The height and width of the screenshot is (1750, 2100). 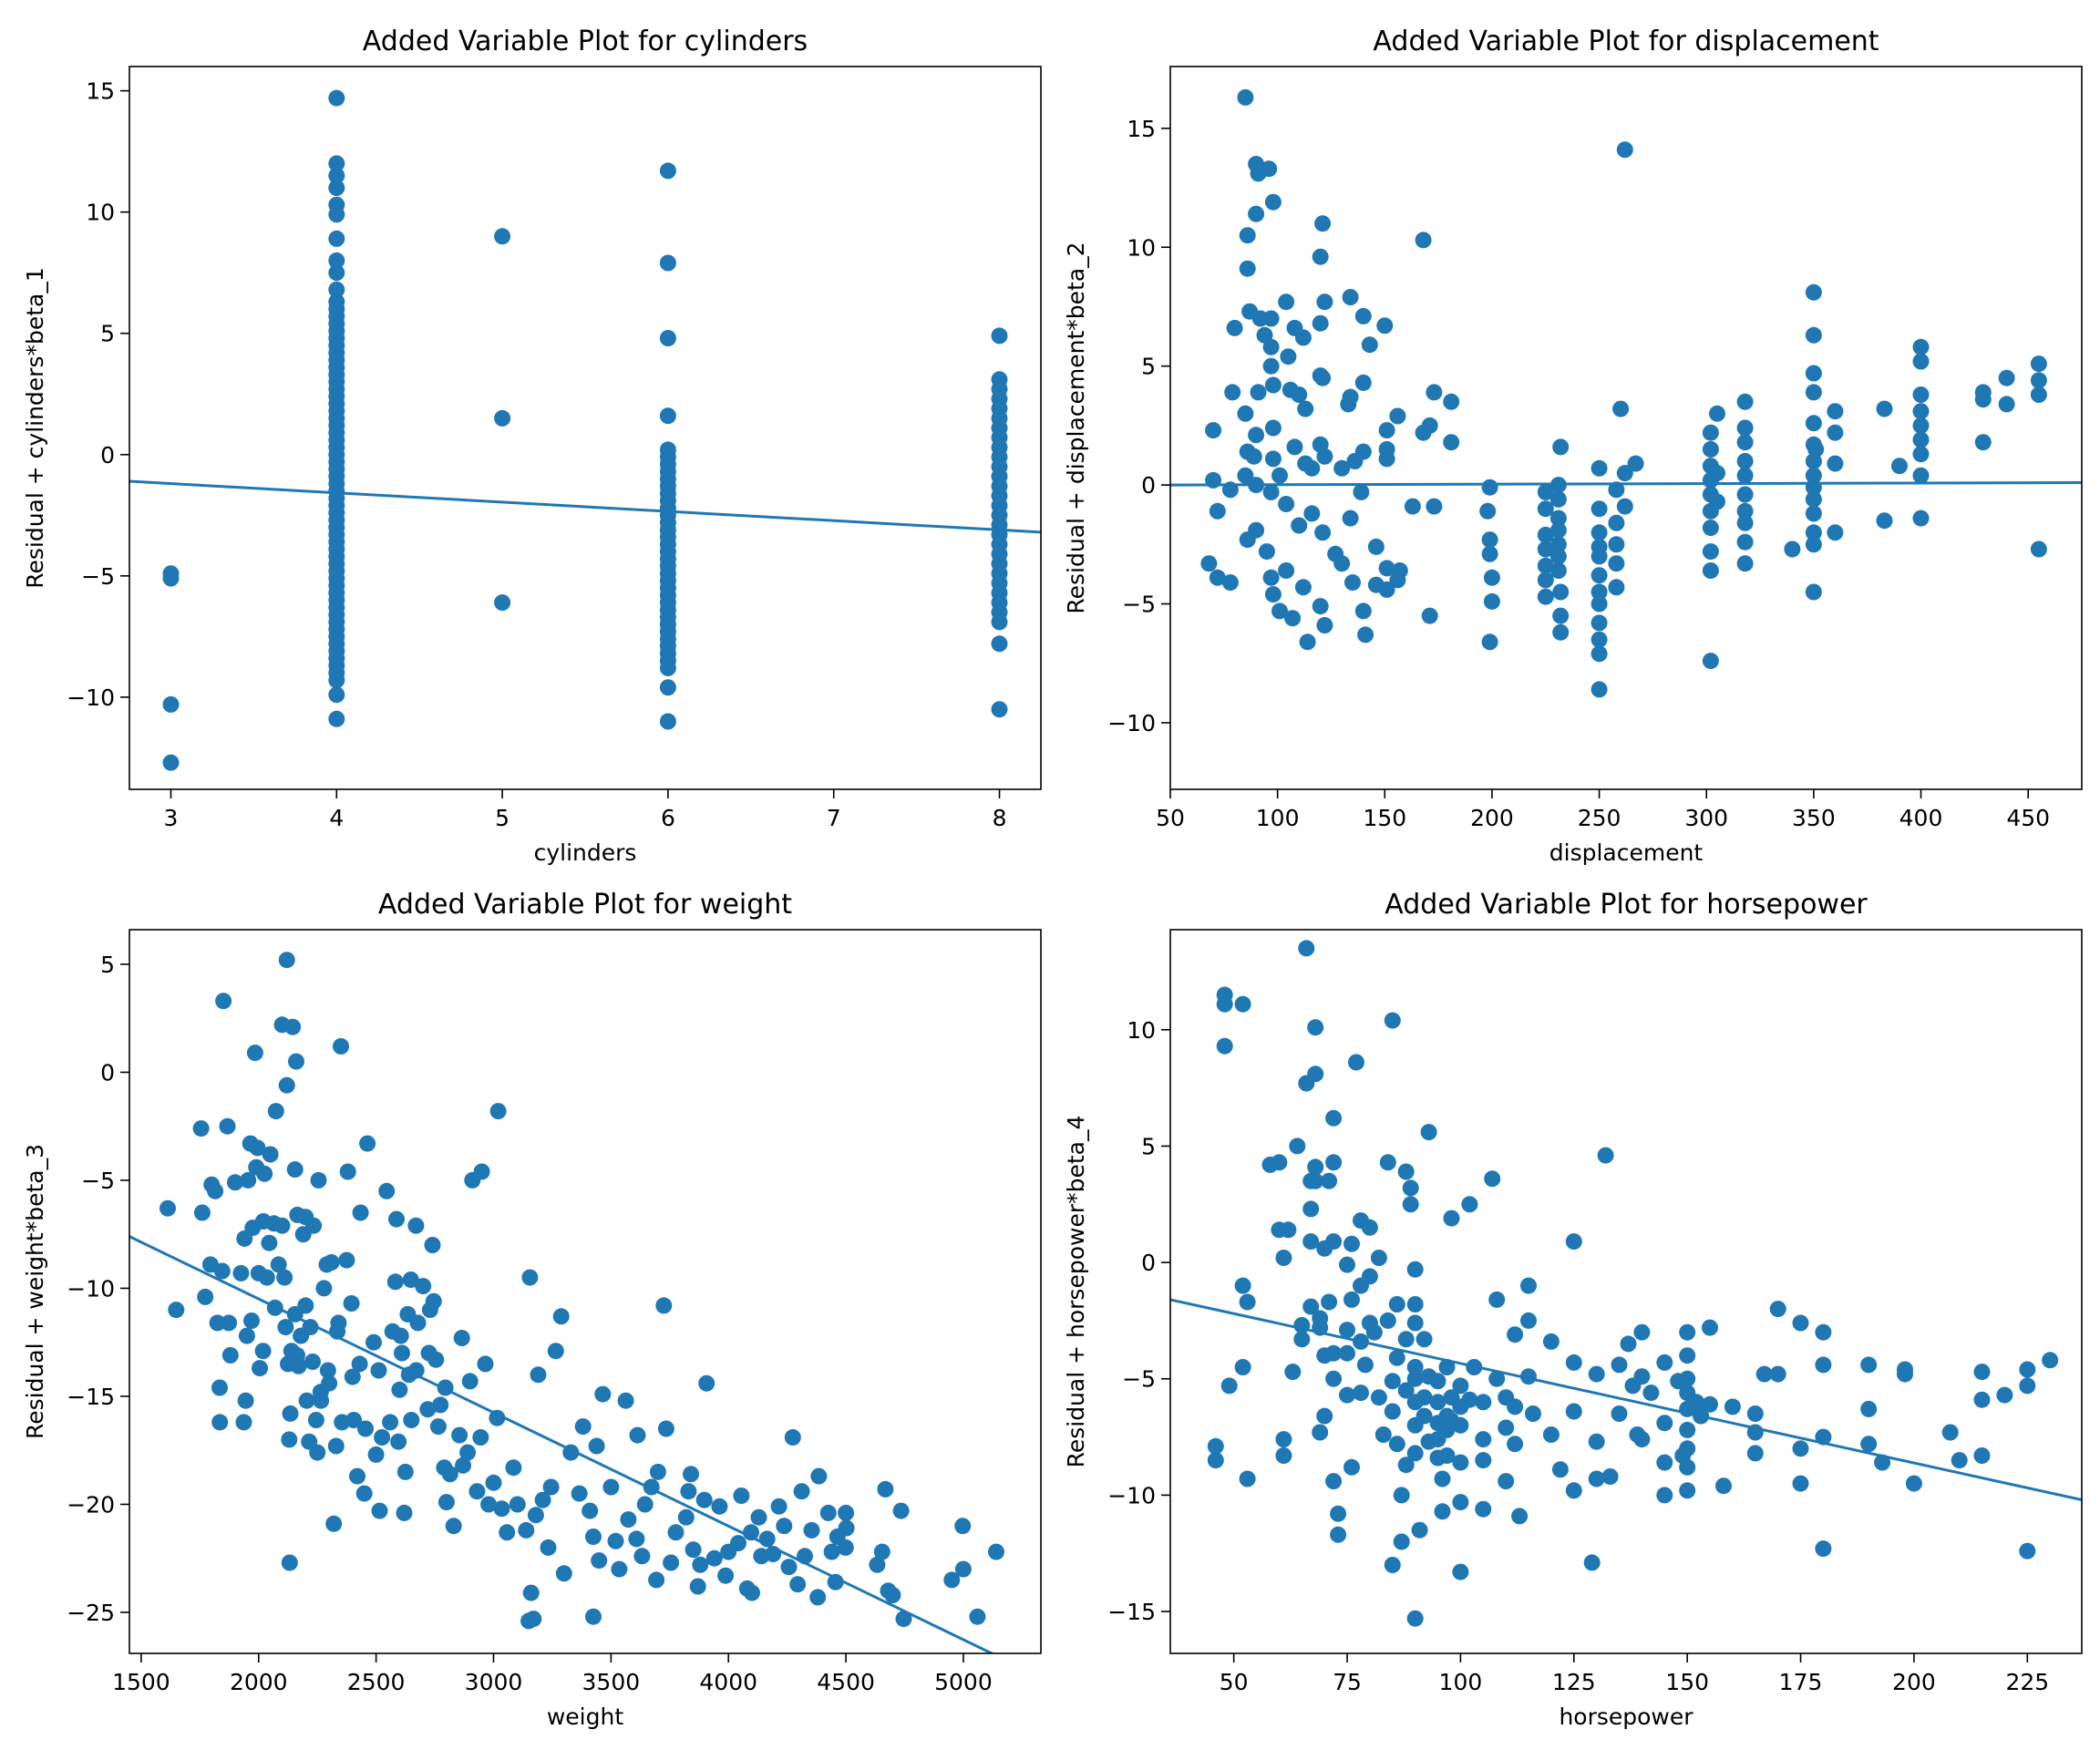 I want to click on subplot-title: Added Variable Plot for weight, so click(x=585, y=905).